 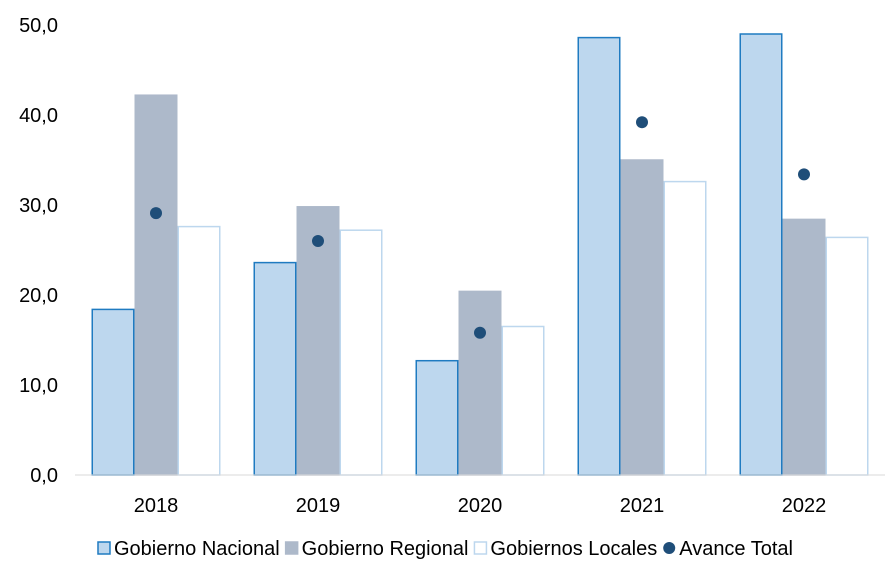 I want to click on y-tick-label: 20,0, so click(x=38, y=296).